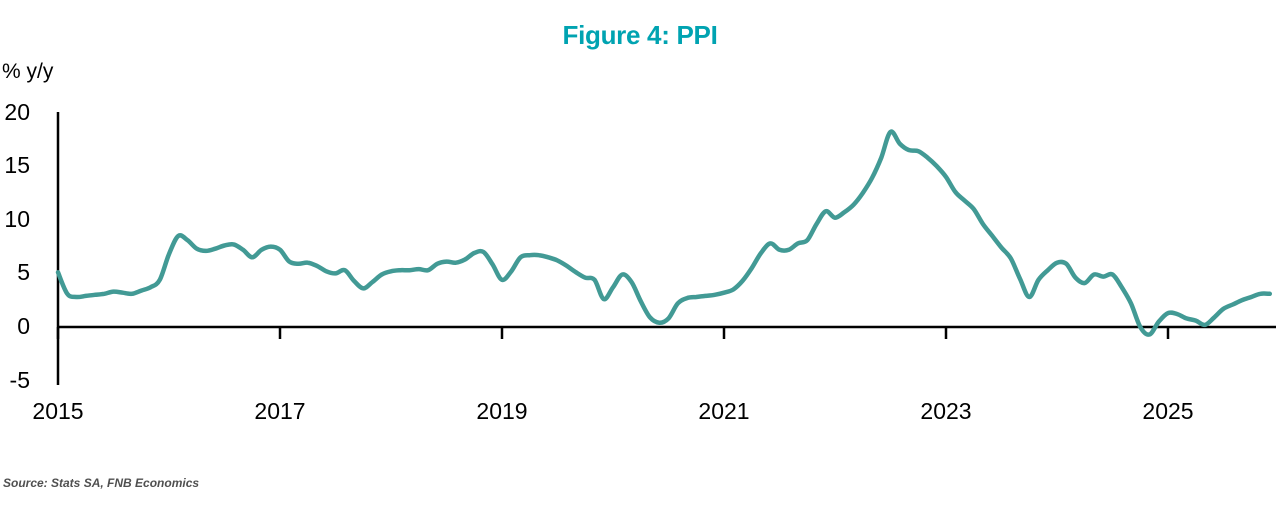 The width and height of the screenshot is (1280, 520). What do you see at coordinates (502, 411) in the screenshot?
I see `x-tick-label-2019: 2019` at bounding box center [502, 411].